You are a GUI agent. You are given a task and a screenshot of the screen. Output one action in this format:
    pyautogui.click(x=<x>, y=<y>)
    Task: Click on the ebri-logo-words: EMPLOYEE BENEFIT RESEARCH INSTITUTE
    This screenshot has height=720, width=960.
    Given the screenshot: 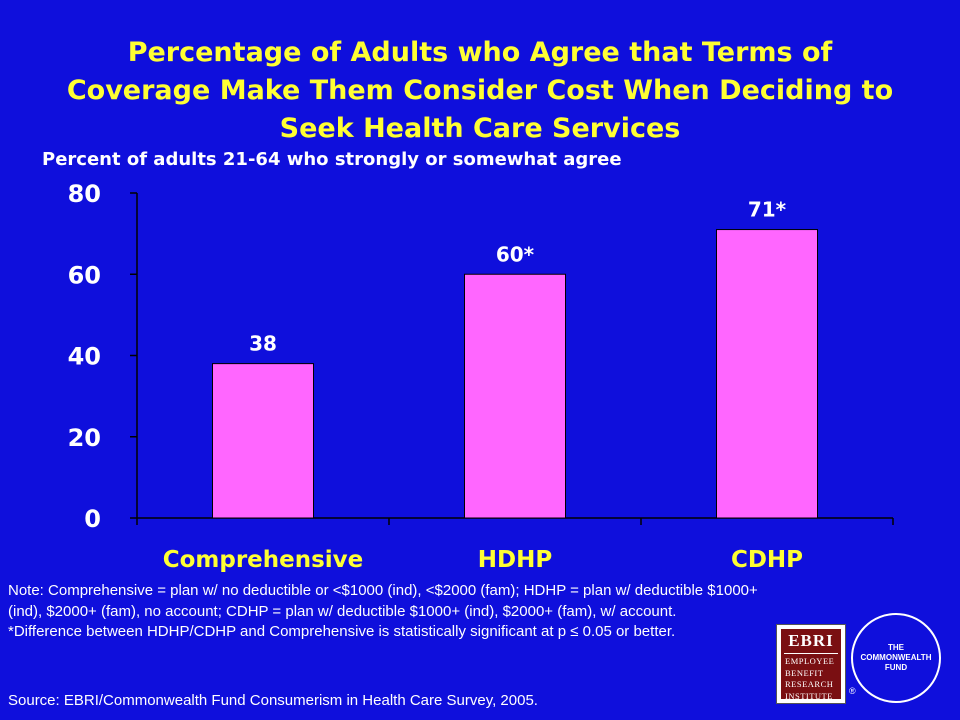 What is the action you would take?
    pyautogui.click(x=809, y=679)
    